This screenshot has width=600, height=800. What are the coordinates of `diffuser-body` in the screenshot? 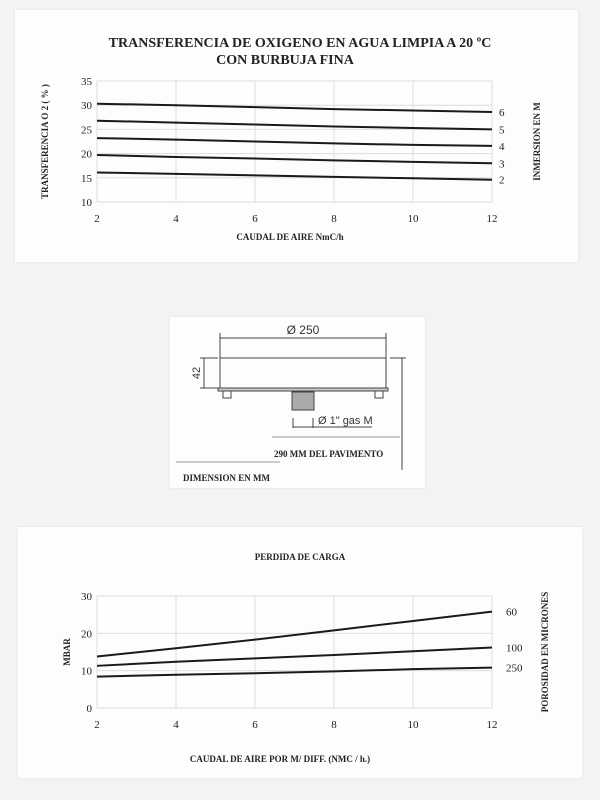 It's located at (303, 373).